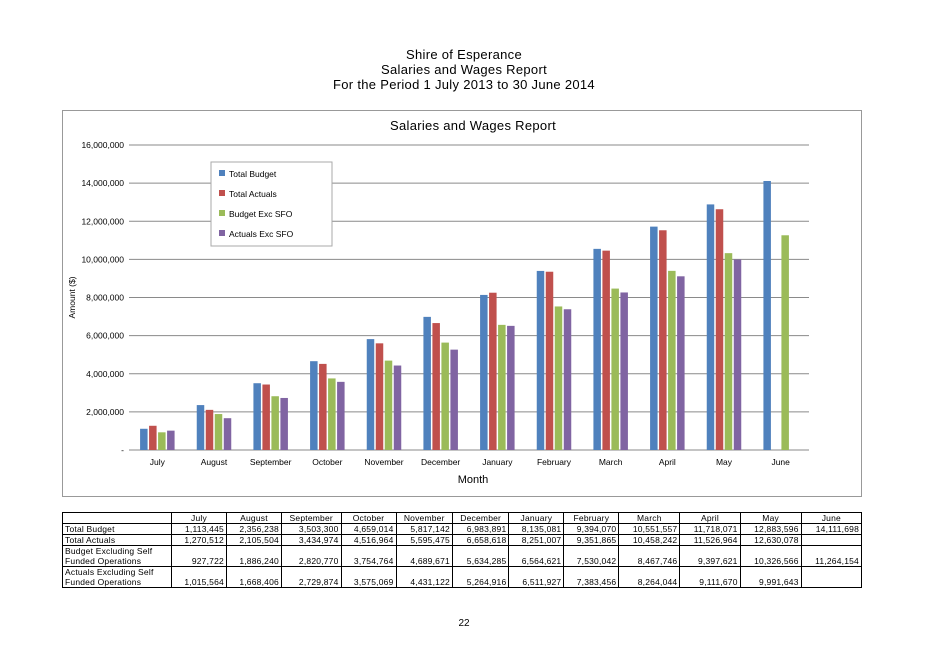 The height and width of the screenshot is (656, 928). What do you see at coordinates (253, 556) in the screenshot?
I see `table-cell: 1,886,240` at bounding box center [253, 556].